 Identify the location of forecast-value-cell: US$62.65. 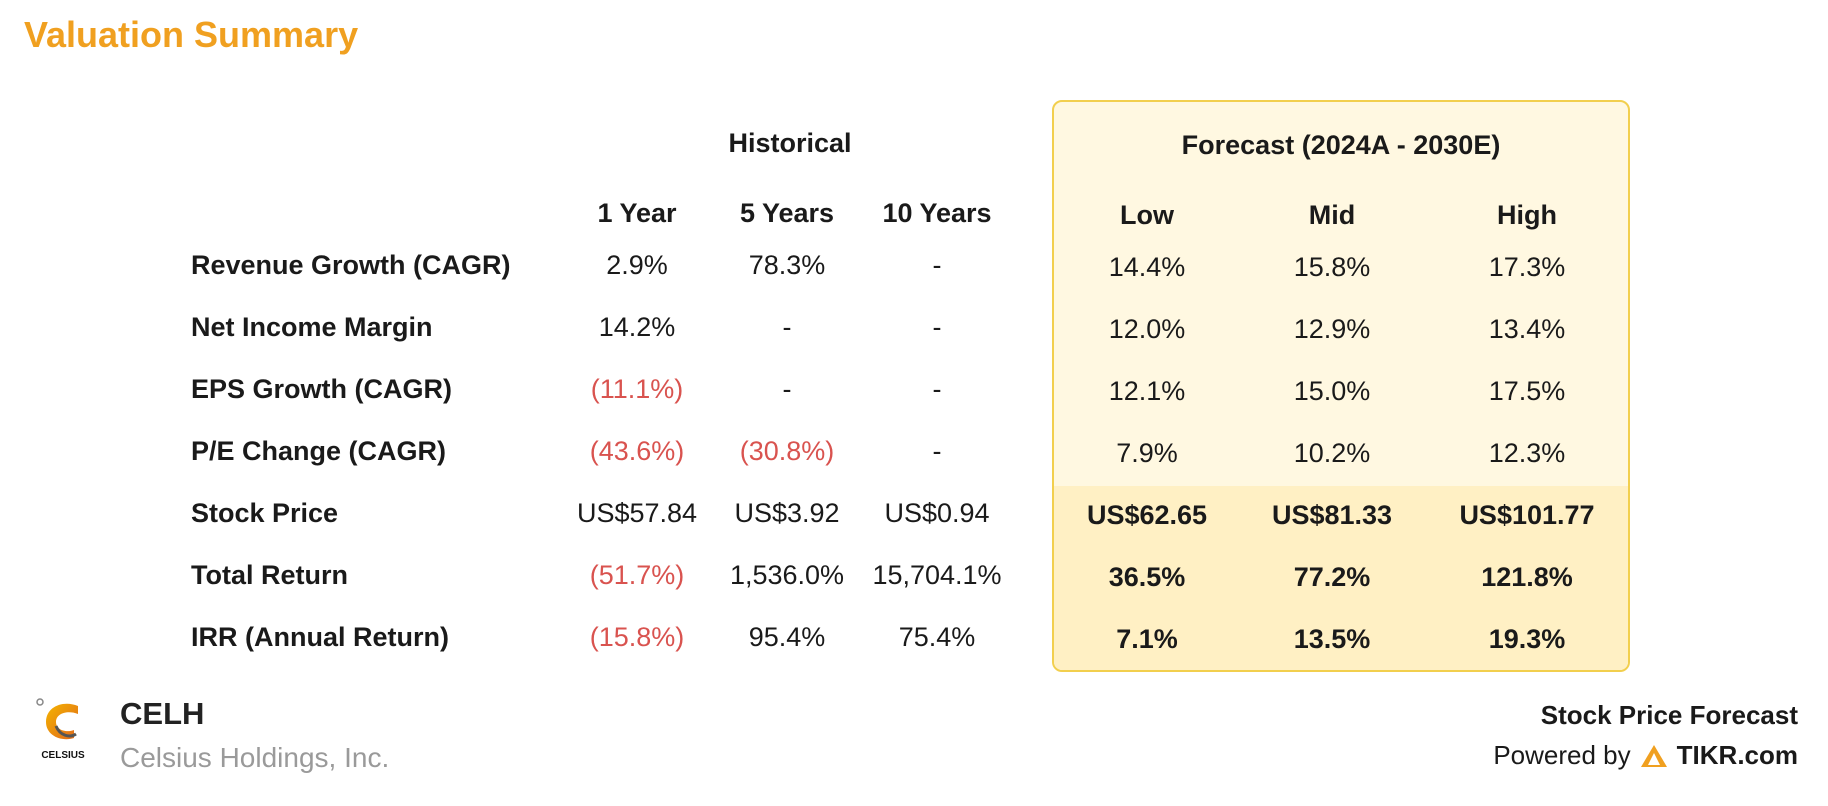
(1147, 515).